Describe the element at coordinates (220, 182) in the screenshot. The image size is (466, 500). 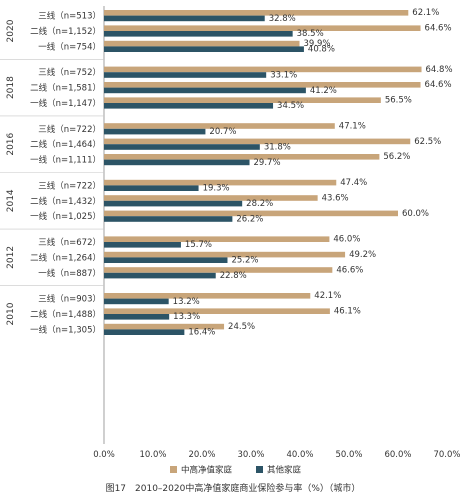
I see `bar-2014-0-high` at that location.